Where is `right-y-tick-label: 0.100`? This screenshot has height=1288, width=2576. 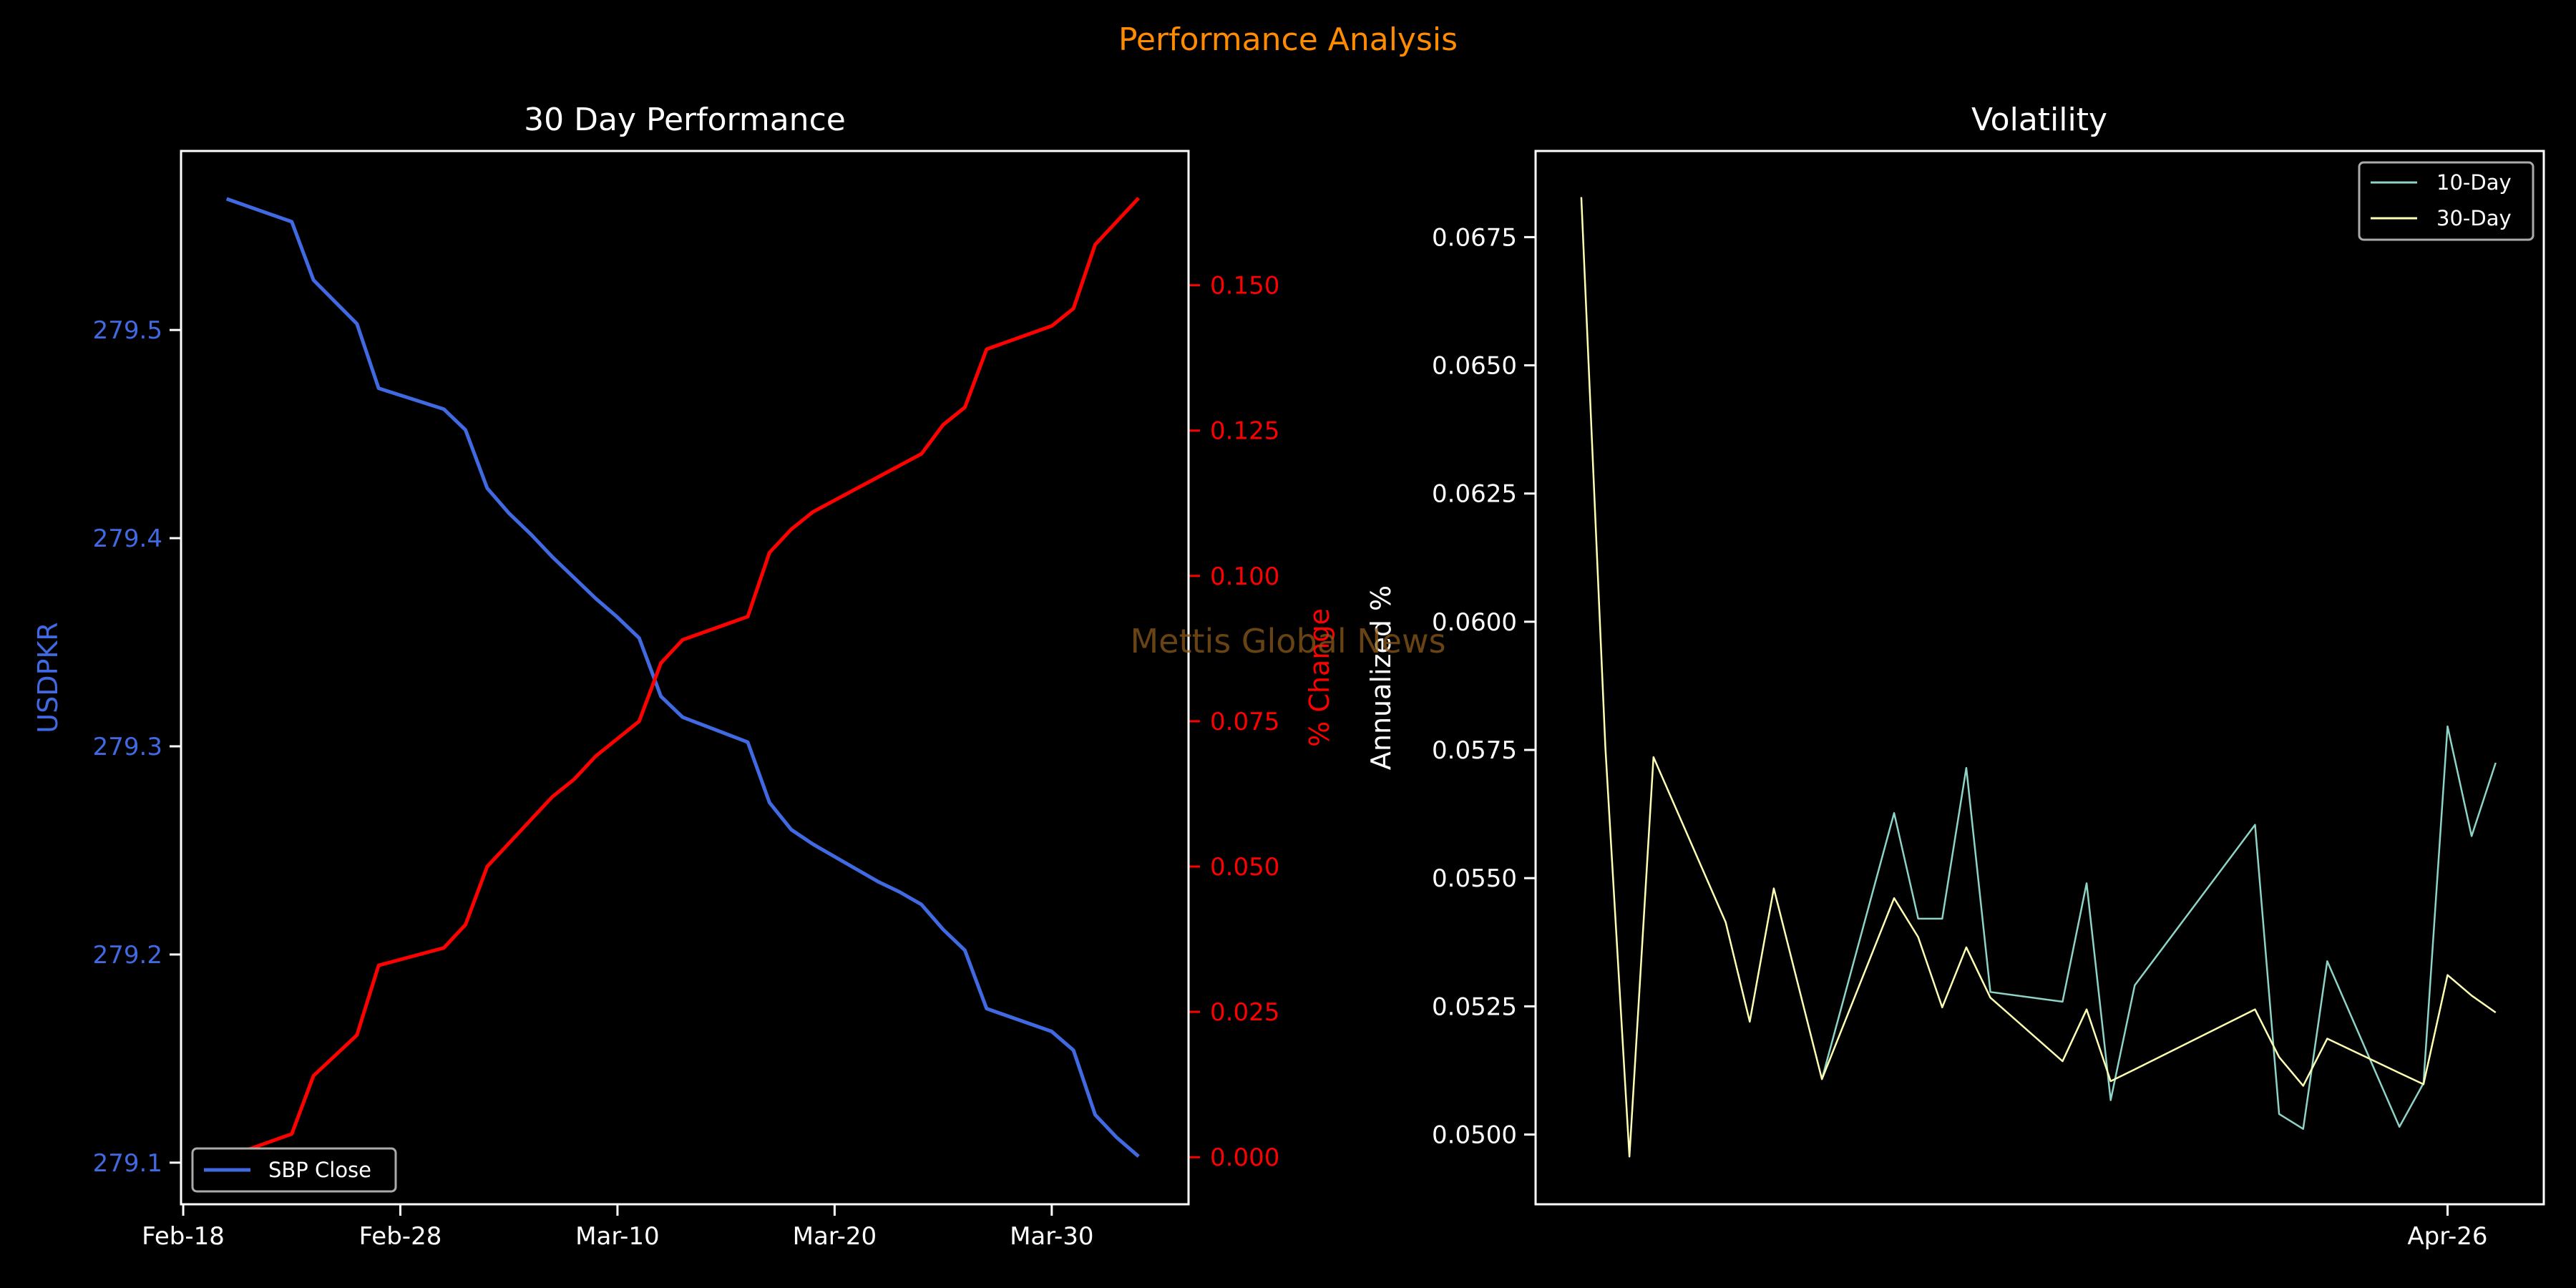 right-y-tick-label: 0.100 is located at coordinates (1244, 576).